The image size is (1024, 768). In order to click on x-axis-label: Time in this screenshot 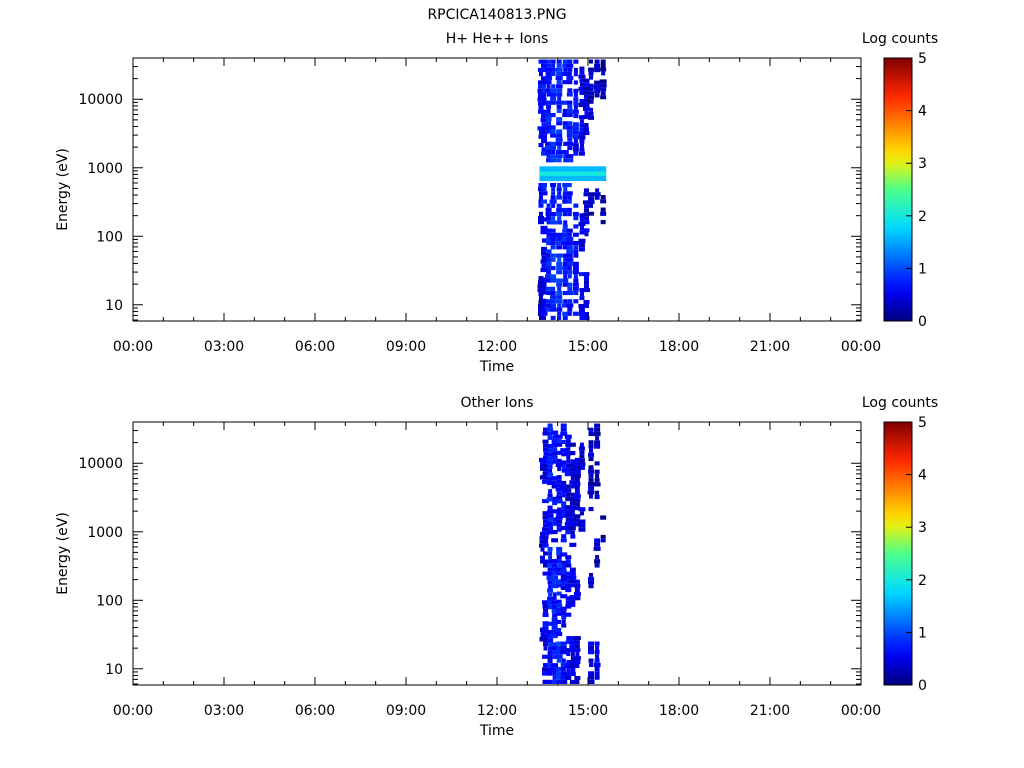, I will do `click(496, 731)`.